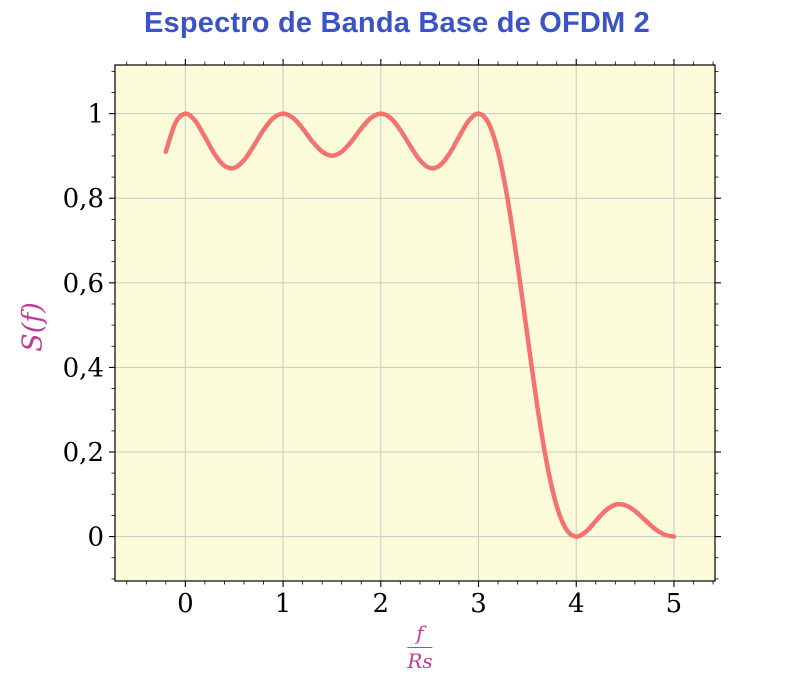 This screenshot has height=688, width=794. I want to click on y-tick-label: 1, so click(95, 115).